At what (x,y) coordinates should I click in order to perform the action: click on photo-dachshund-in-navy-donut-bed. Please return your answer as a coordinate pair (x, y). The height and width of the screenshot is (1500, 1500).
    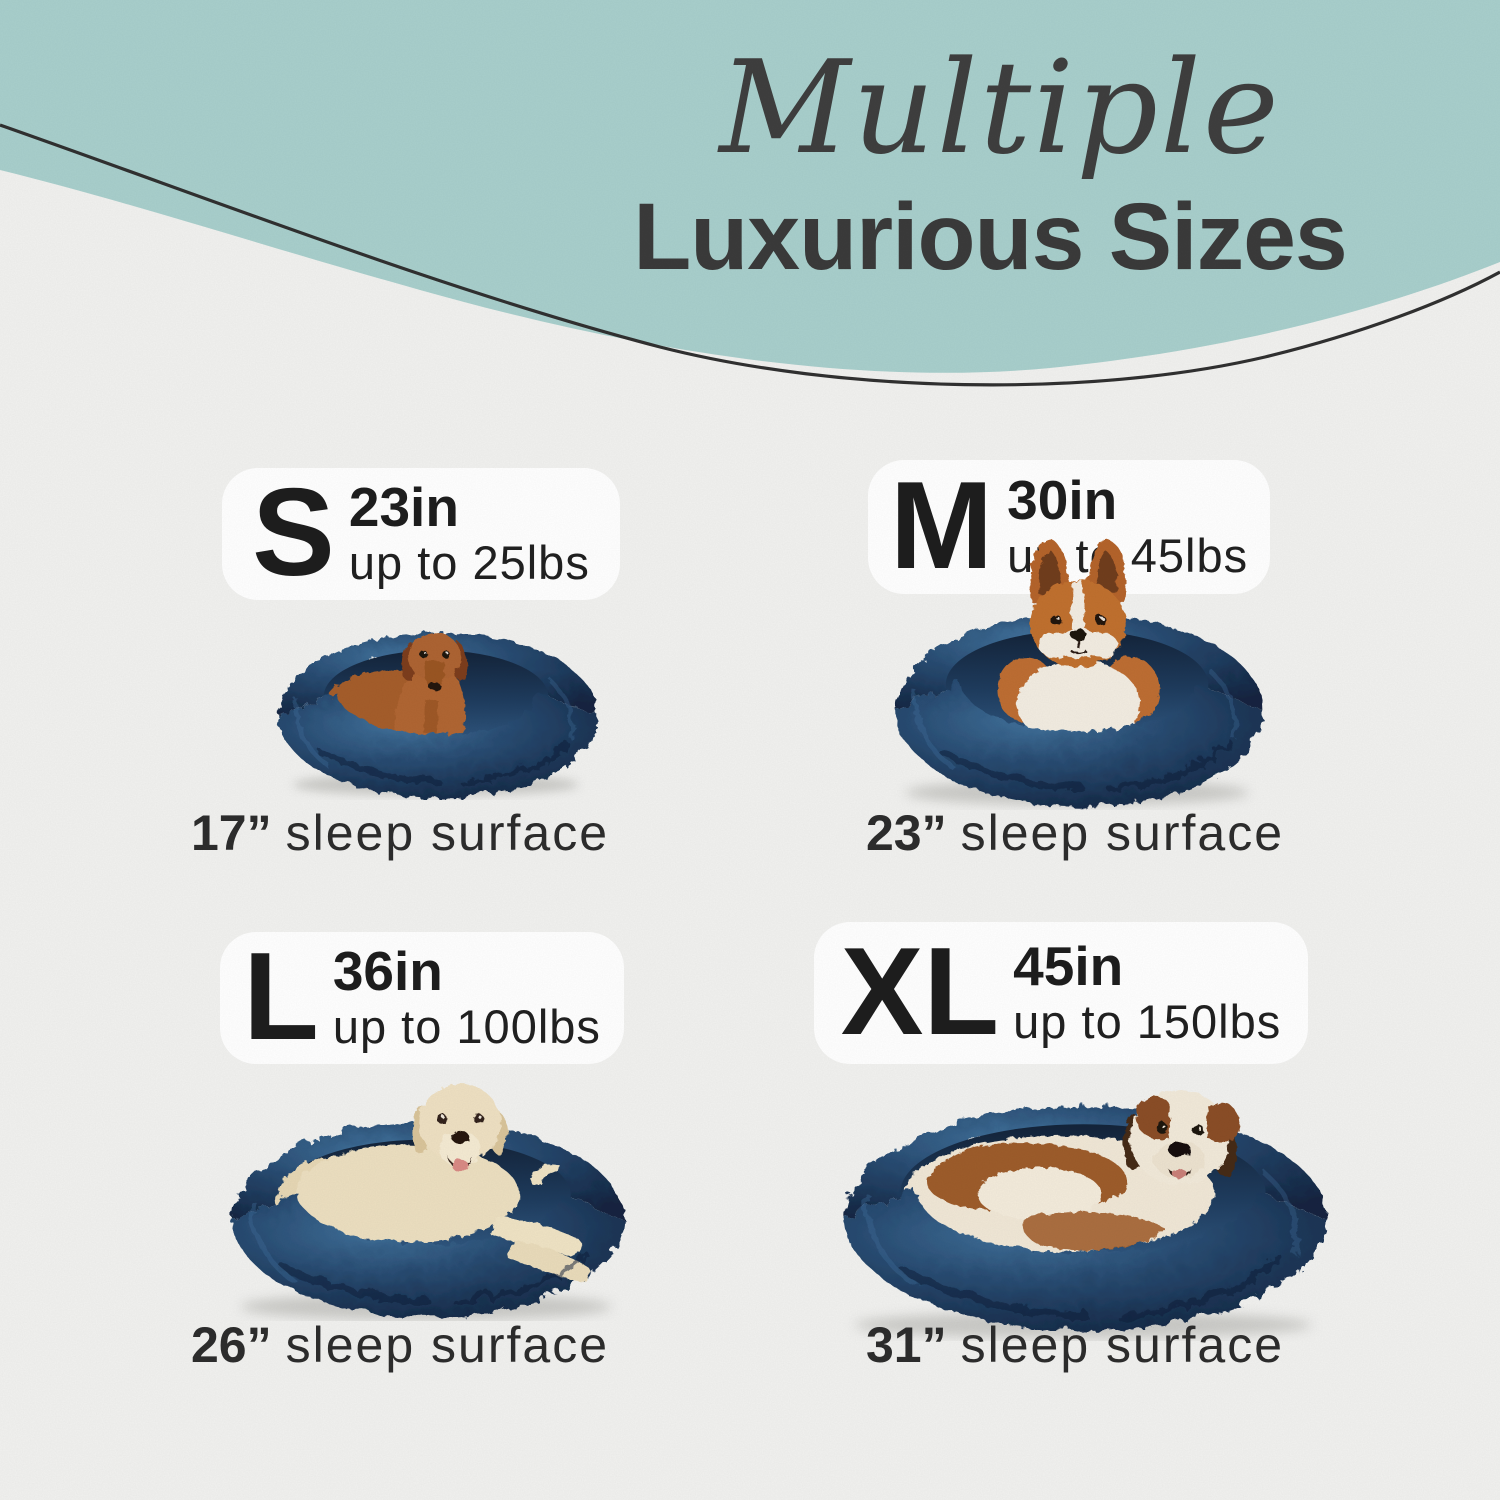
    Looking at the image, I should click on (436, 713).